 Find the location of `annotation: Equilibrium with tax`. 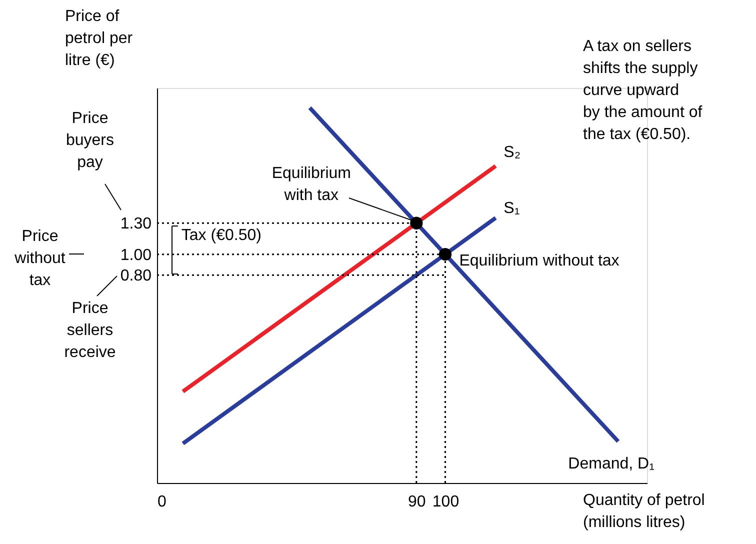

annotation: Equilibrium with tax is located at coordinates (311, 184).